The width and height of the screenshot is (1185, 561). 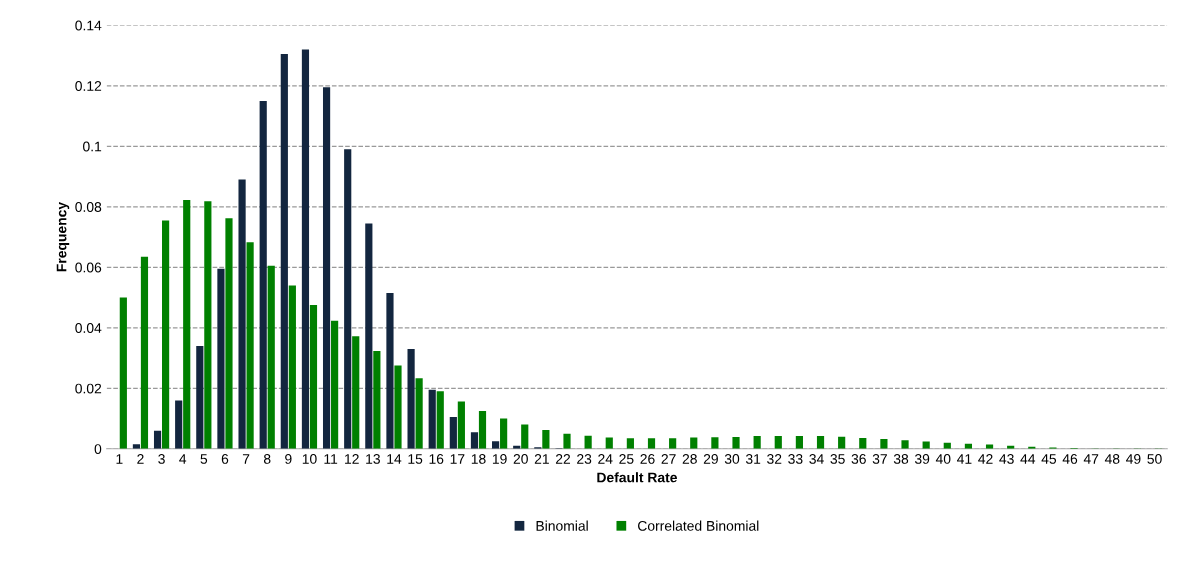 I want to click on x-tick-label: 27, so click(x=668, y=459).